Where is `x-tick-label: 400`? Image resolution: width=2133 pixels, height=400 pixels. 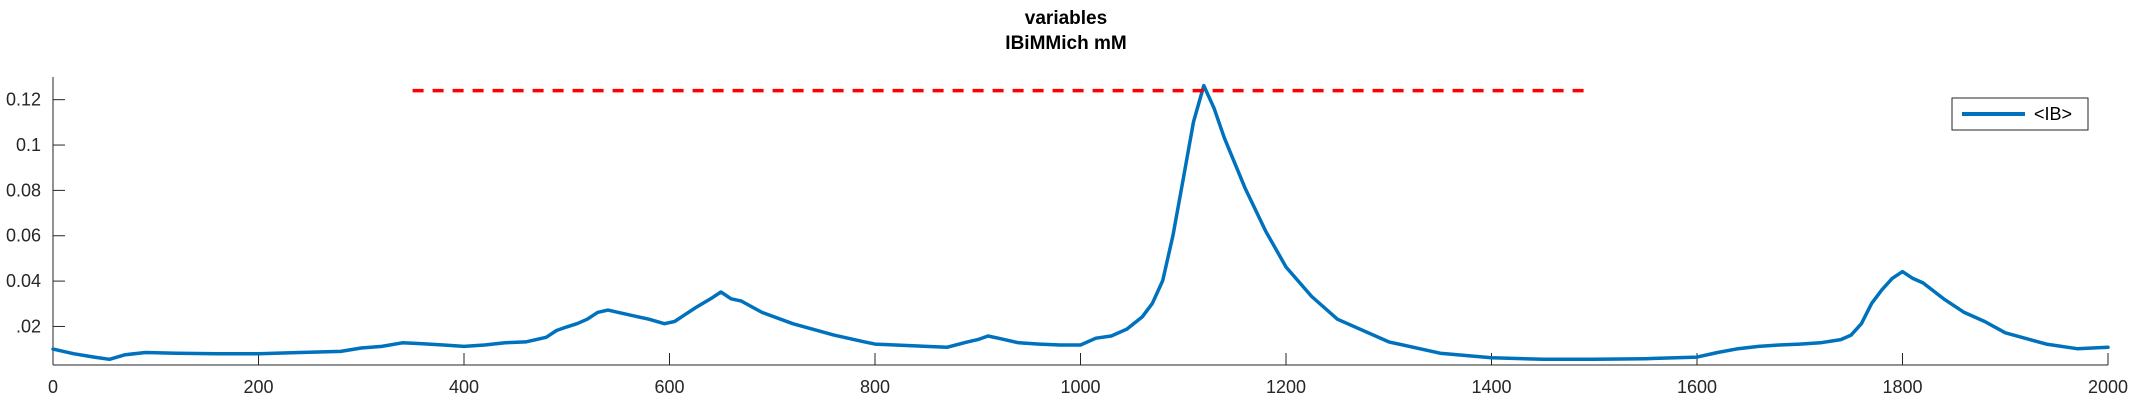
x-tick-label: 400 is located at coordinates (464, 387).